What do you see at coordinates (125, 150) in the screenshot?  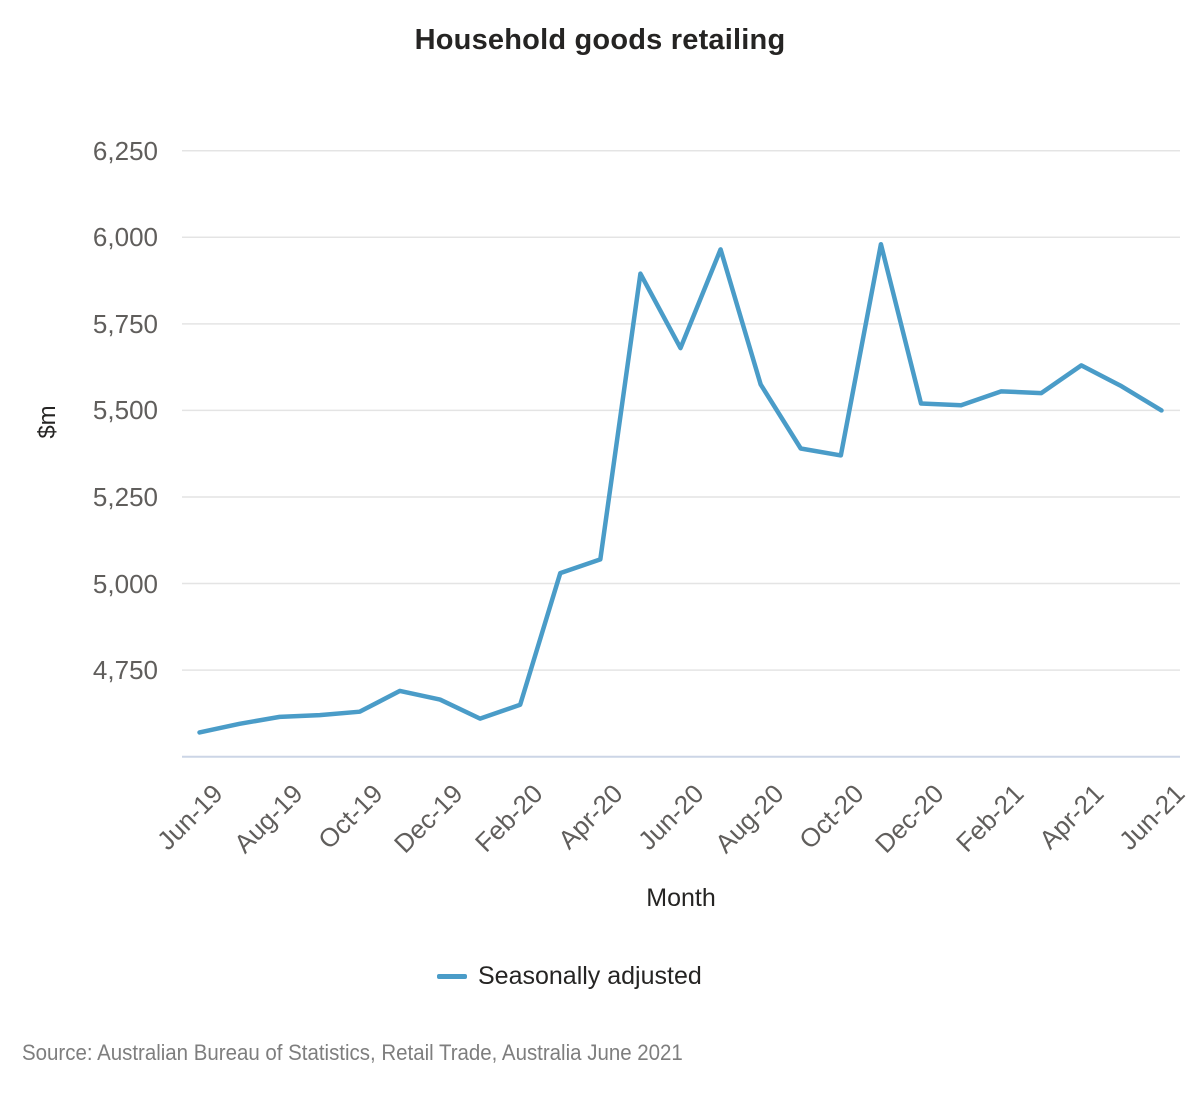 I see `y-tick-label: 6,250` at bounding box center [125, 150].